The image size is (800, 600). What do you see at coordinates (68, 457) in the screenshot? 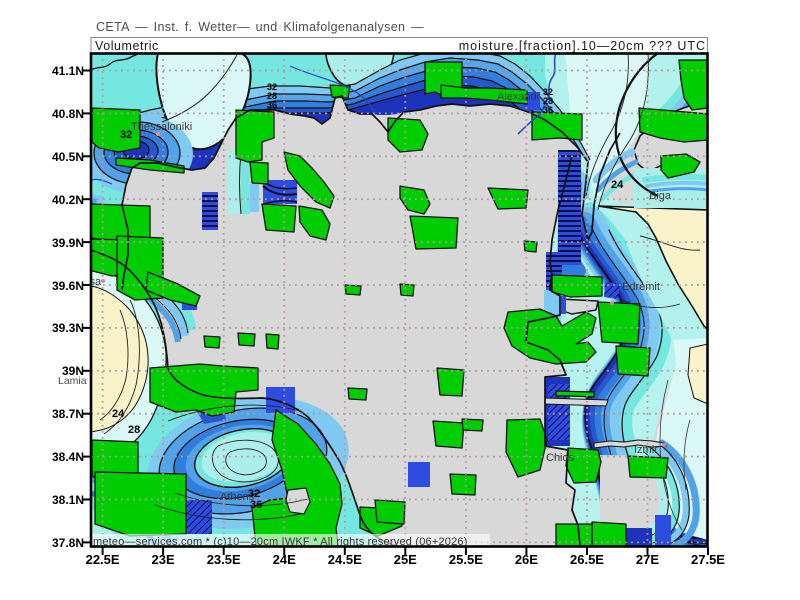
I see `svg-text: 38.4N` at bounding box center [68, 457].